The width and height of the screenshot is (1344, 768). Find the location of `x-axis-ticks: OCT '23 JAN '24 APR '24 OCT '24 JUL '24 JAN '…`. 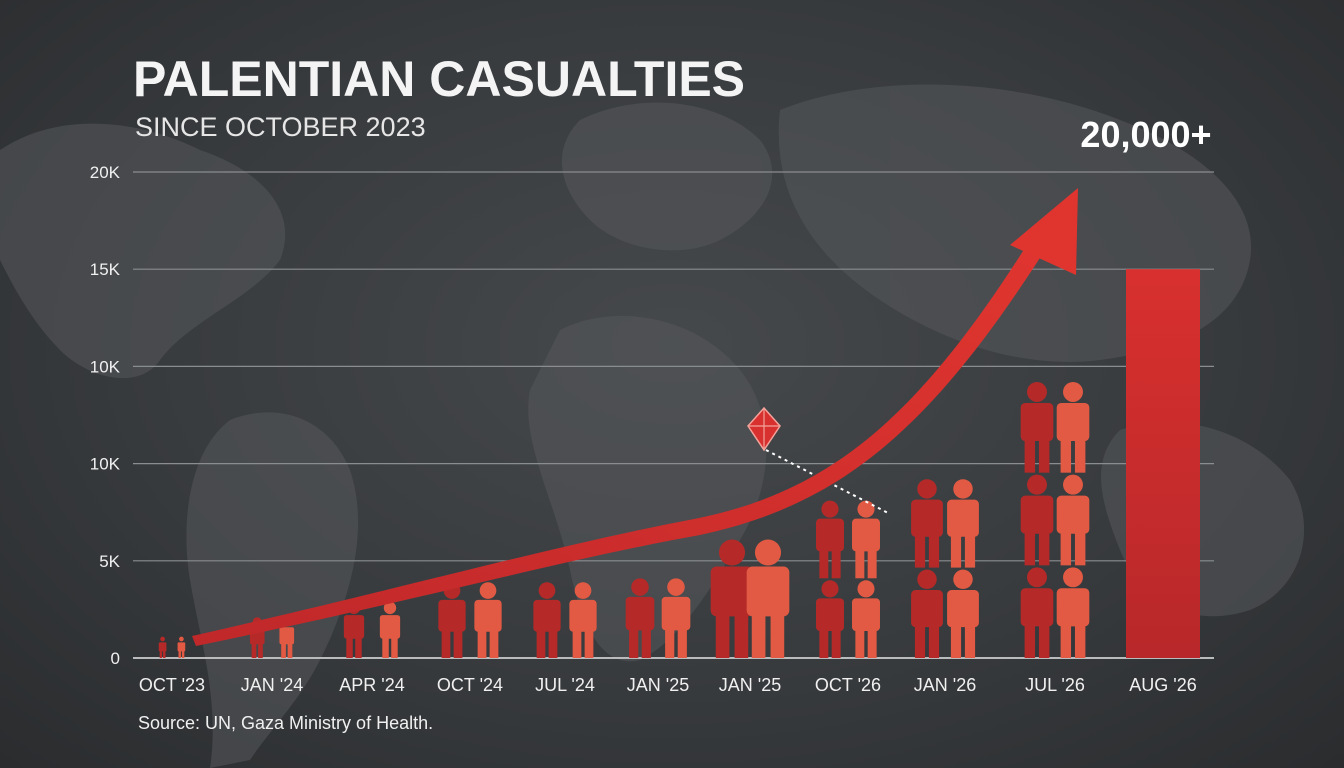

x-axis-ticks: OCT '23 JAN '24 APR '24 OCT '24 JUL '24 JAN '… is located at coordinates (668, 685).